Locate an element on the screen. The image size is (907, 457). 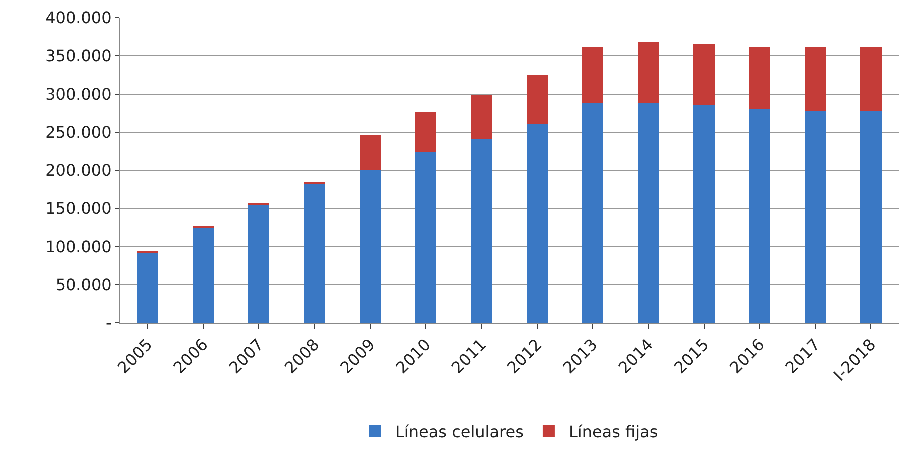
y-tick-label: 400.000 is located at coordinates (79, 18).